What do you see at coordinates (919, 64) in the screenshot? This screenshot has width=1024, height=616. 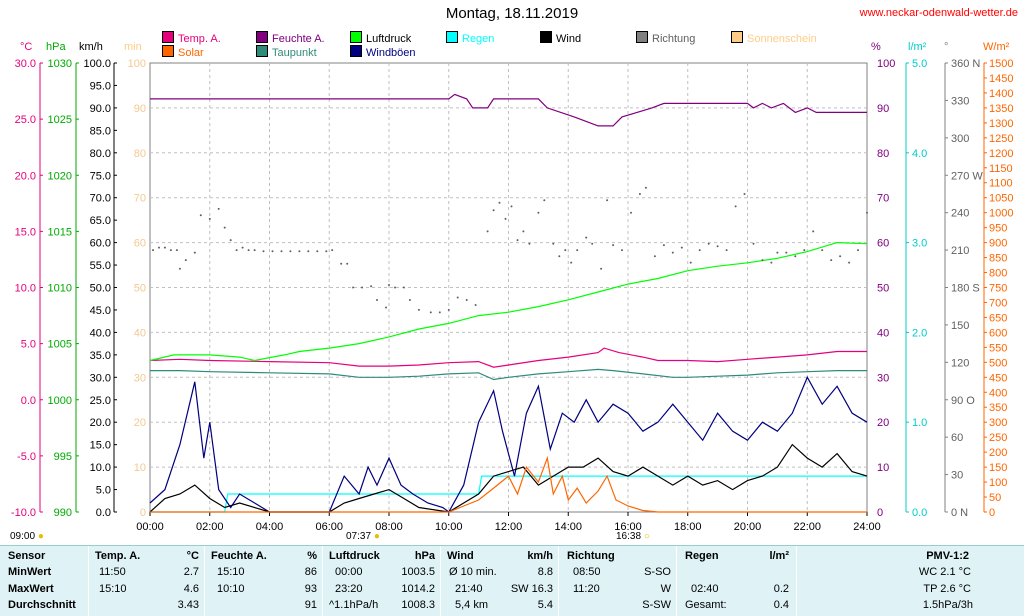 I see `axis-rain-tick-label: 5.0` at bounding box center [919, 64].